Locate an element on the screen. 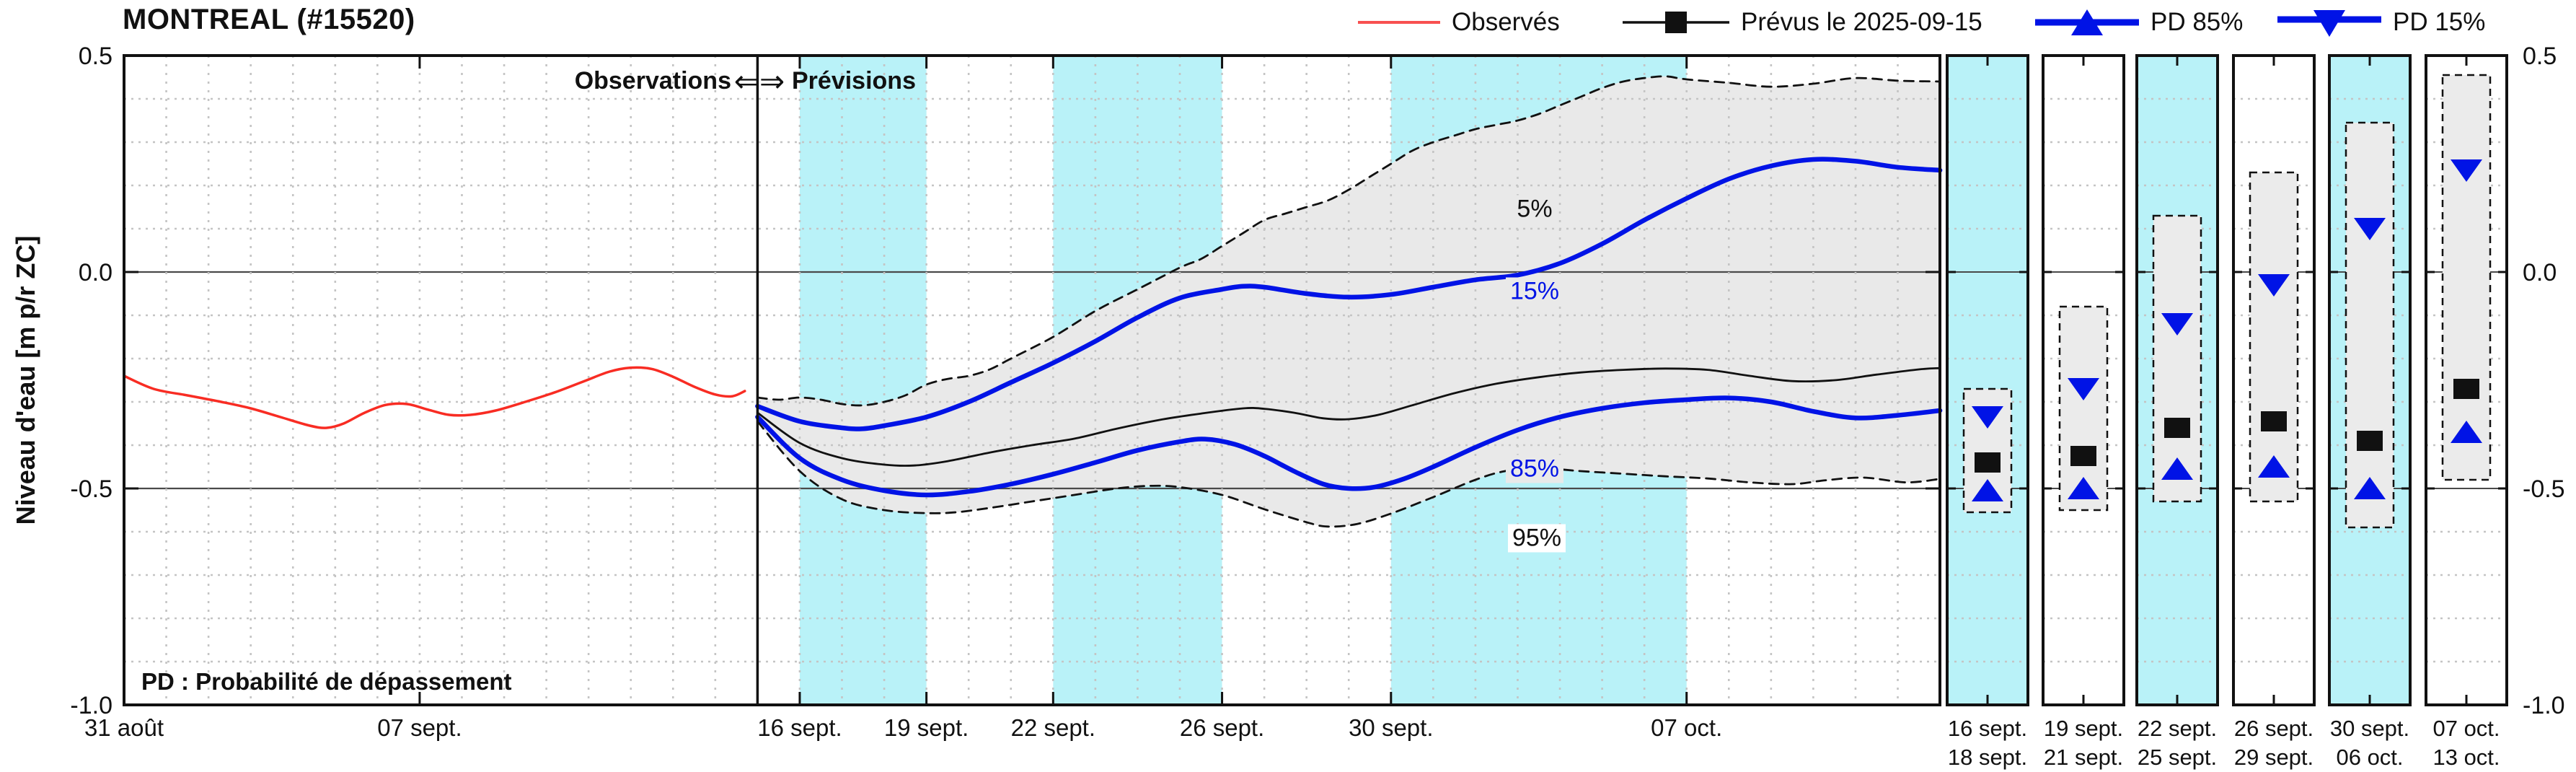  forecast-85pct-line is located at coordinates (1349, 446).